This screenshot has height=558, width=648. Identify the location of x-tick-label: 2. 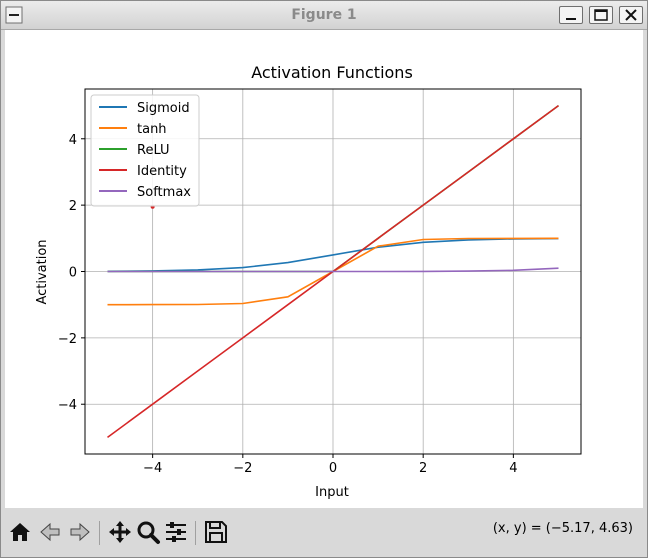
(423, 468).